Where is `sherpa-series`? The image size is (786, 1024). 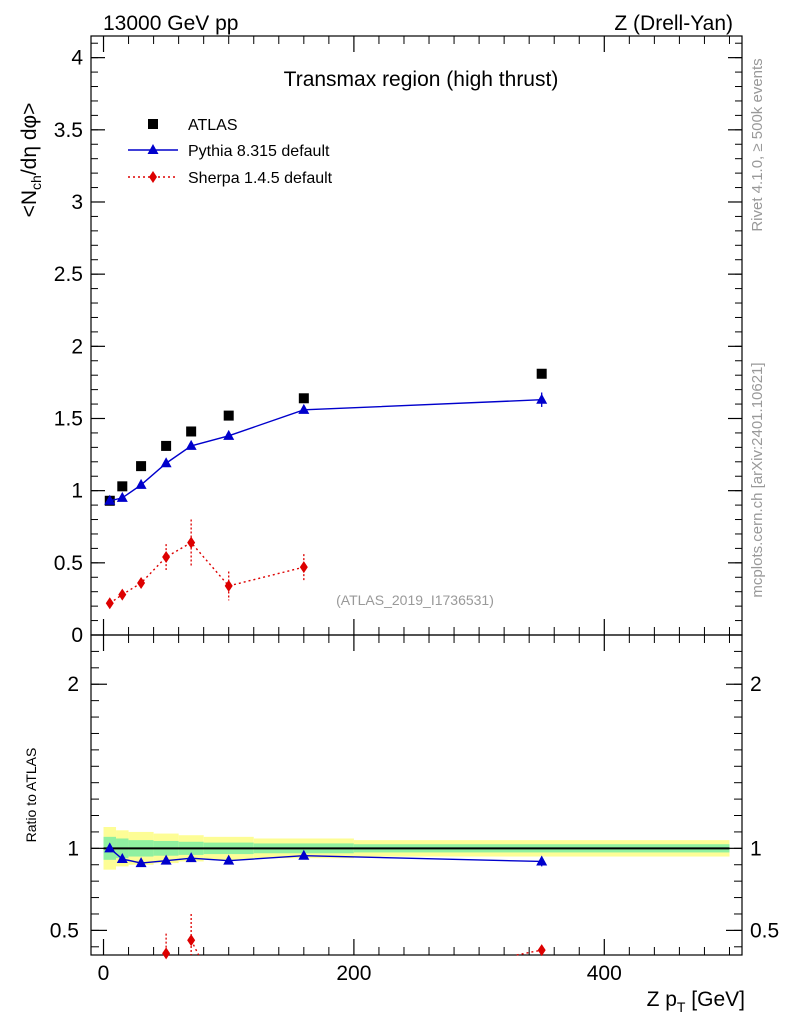
sherpa-series is located at coordinates (206, 564).